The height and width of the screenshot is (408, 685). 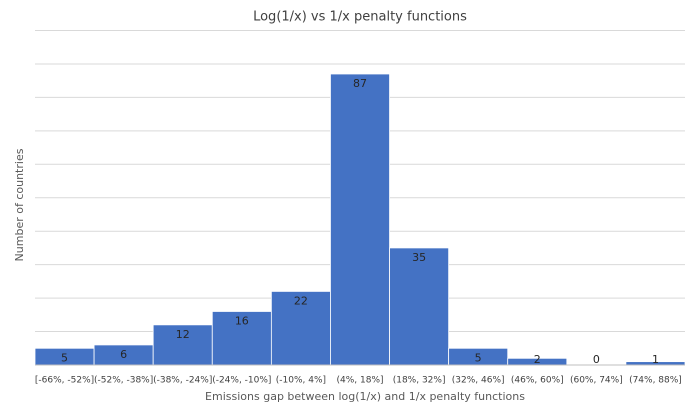 What do you see at coordinates (537, 359) in the screenshot?
I see `data-label: 2` at bounding box center [537, 359].